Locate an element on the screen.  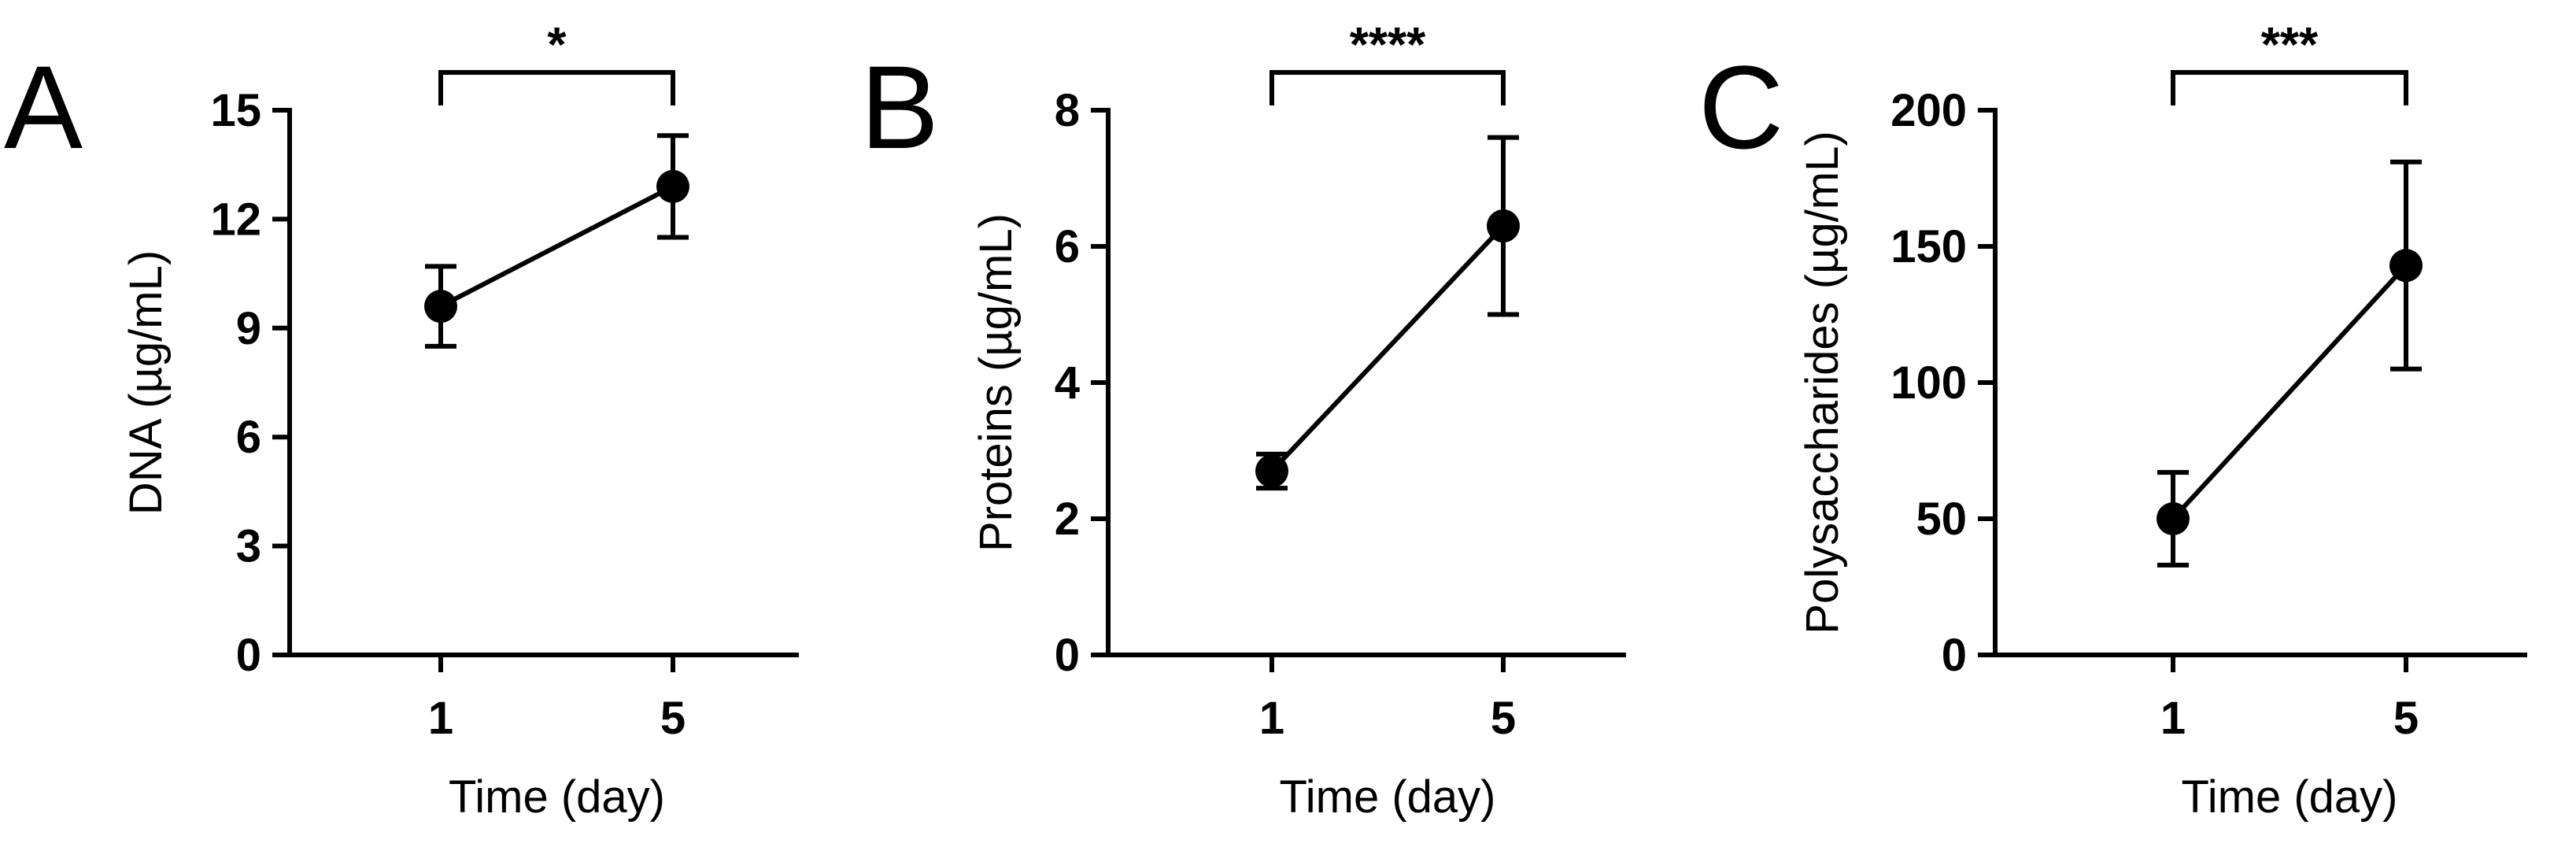
y-axis-title: DNA (µg/mL) is located at coordinates (146, 382).